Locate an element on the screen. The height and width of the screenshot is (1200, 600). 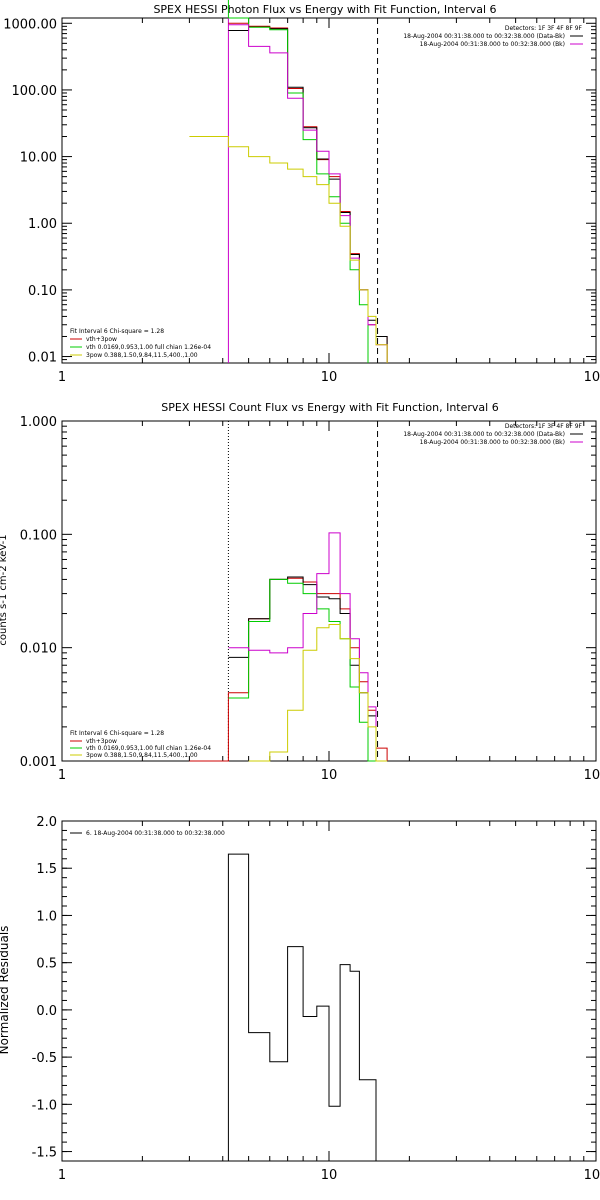
count-xtick-label: 1 is located at coordinates (62, 775).